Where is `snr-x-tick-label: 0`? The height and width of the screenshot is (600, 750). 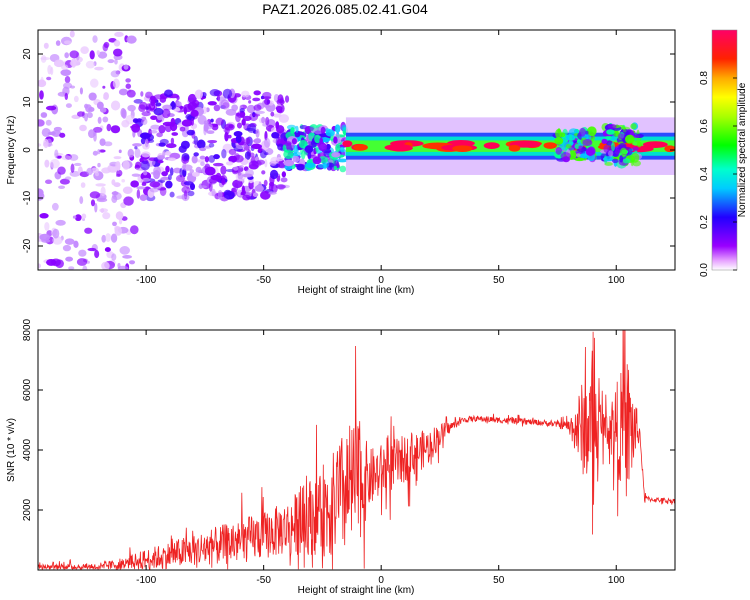 snr-x-tick-label: 0 is located at coordinates (381, 580).